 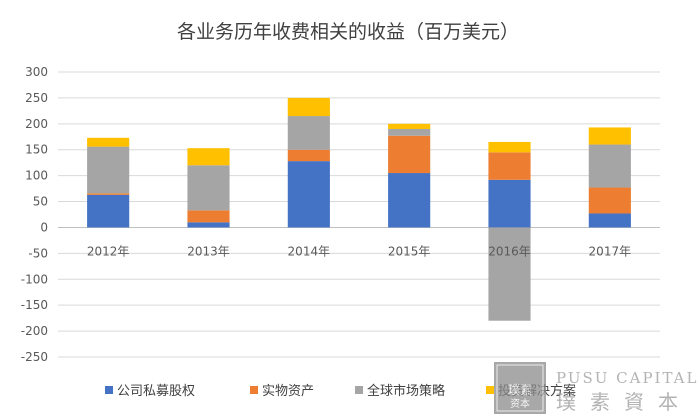 What do you see at coordinates (627, 378) in the screenshot?
I see `watermark-latin: PUSU CAPITAL` at bounding box center [627, 378].